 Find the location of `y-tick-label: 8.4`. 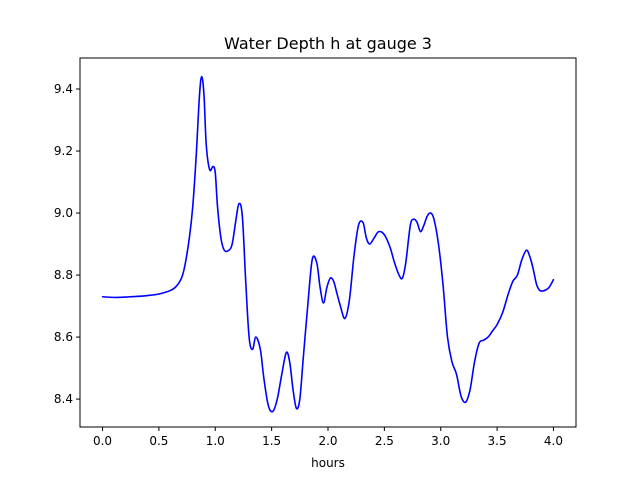

y-tick-label: 8.4 is located at coordinates (63, 399).